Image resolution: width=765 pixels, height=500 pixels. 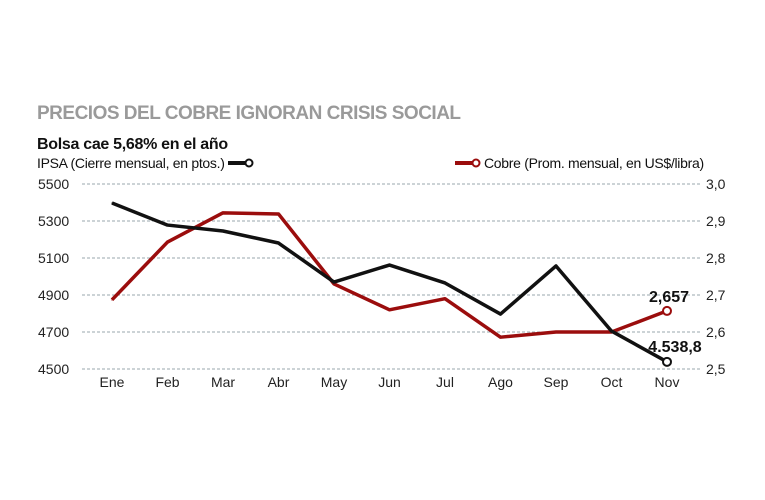 What do you see at coordinates (667, 382) in the screenshot?
I see `x-tick-label: Nov` at bounding box center [667, 382].